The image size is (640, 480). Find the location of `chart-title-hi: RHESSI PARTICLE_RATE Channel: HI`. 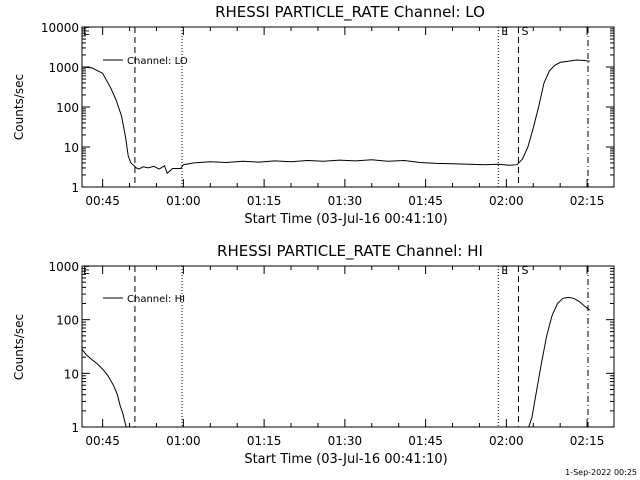

chart-title-hi: RHESSI PARTICLE_RATE Channel: HI is located at coordinates (350, 251).